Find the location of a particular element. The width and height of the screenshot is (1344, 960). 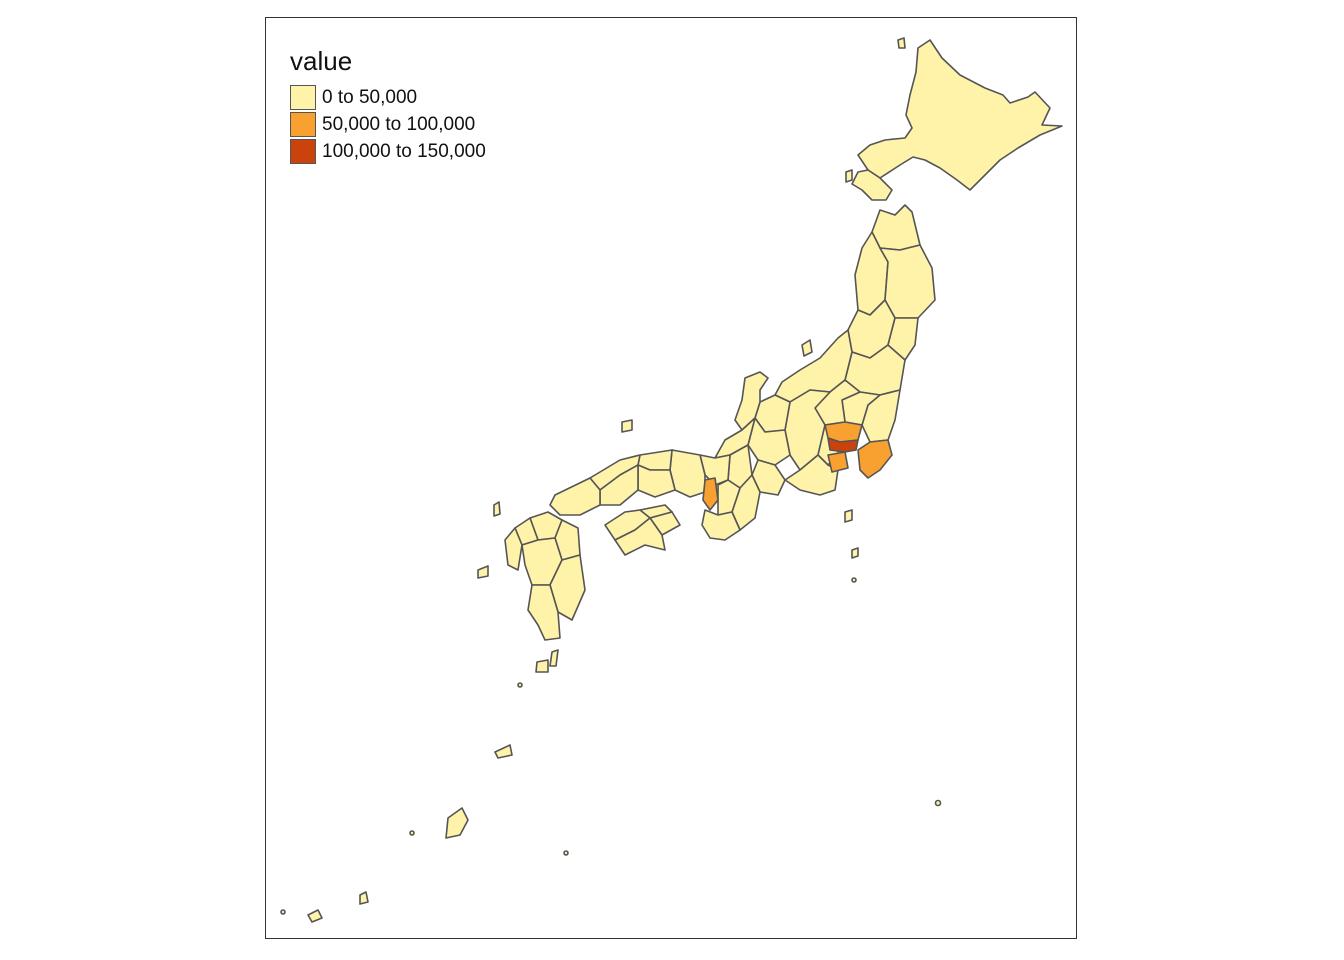

region-kanagawa is located at coordinates (838, 462).